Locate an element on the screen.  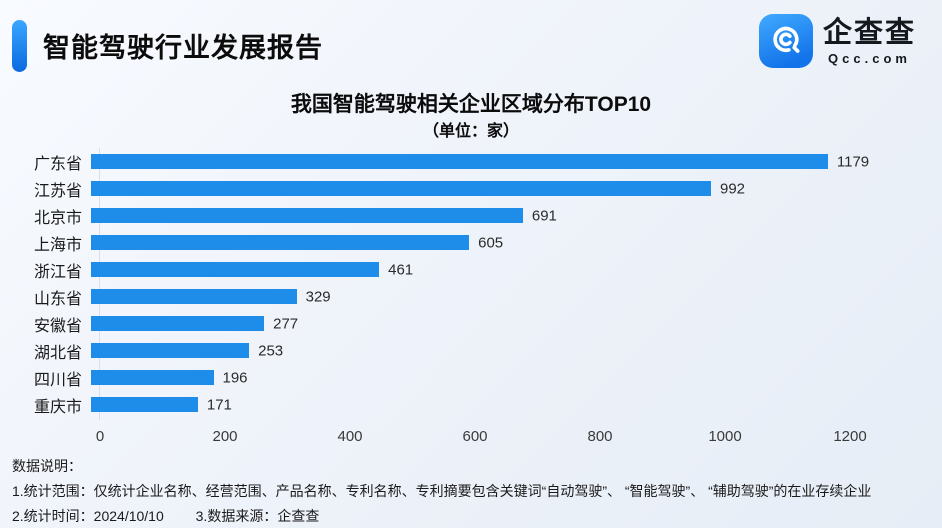
bar-value-label: 992 is located at coordinates (733, 188).